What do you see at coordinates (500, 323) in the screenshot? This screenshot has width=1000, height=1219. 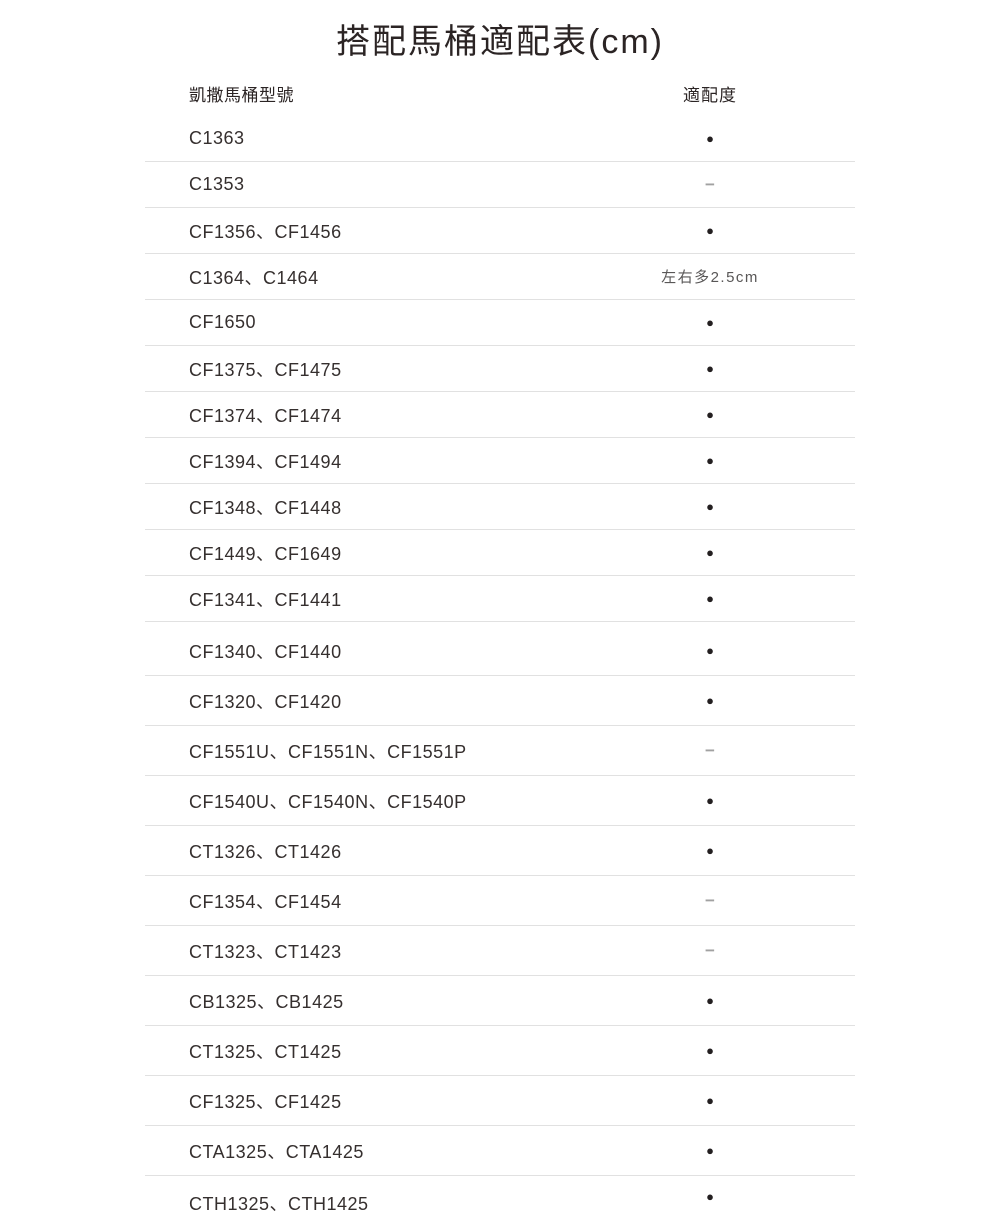 I see `table-row: CF1650 ●` at bounding box center [500, 323].